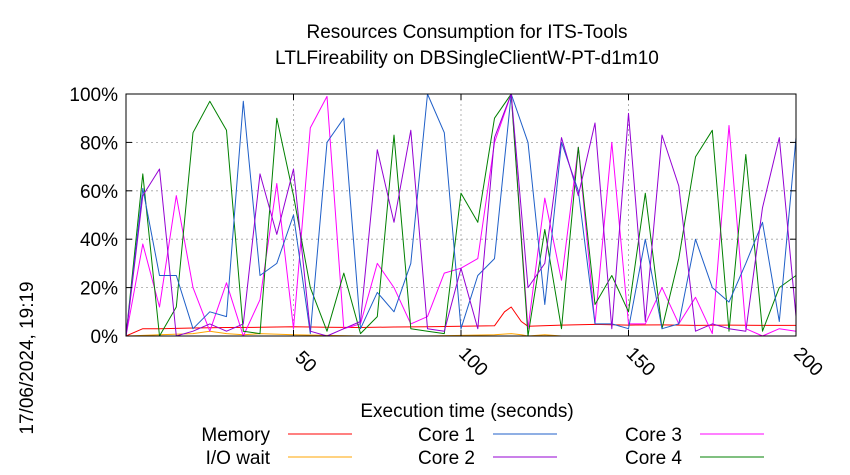 The height and width of the screenshot is (475, 850). I want to click on x-axis-label: Execution time (seconds), so click(466, 411).